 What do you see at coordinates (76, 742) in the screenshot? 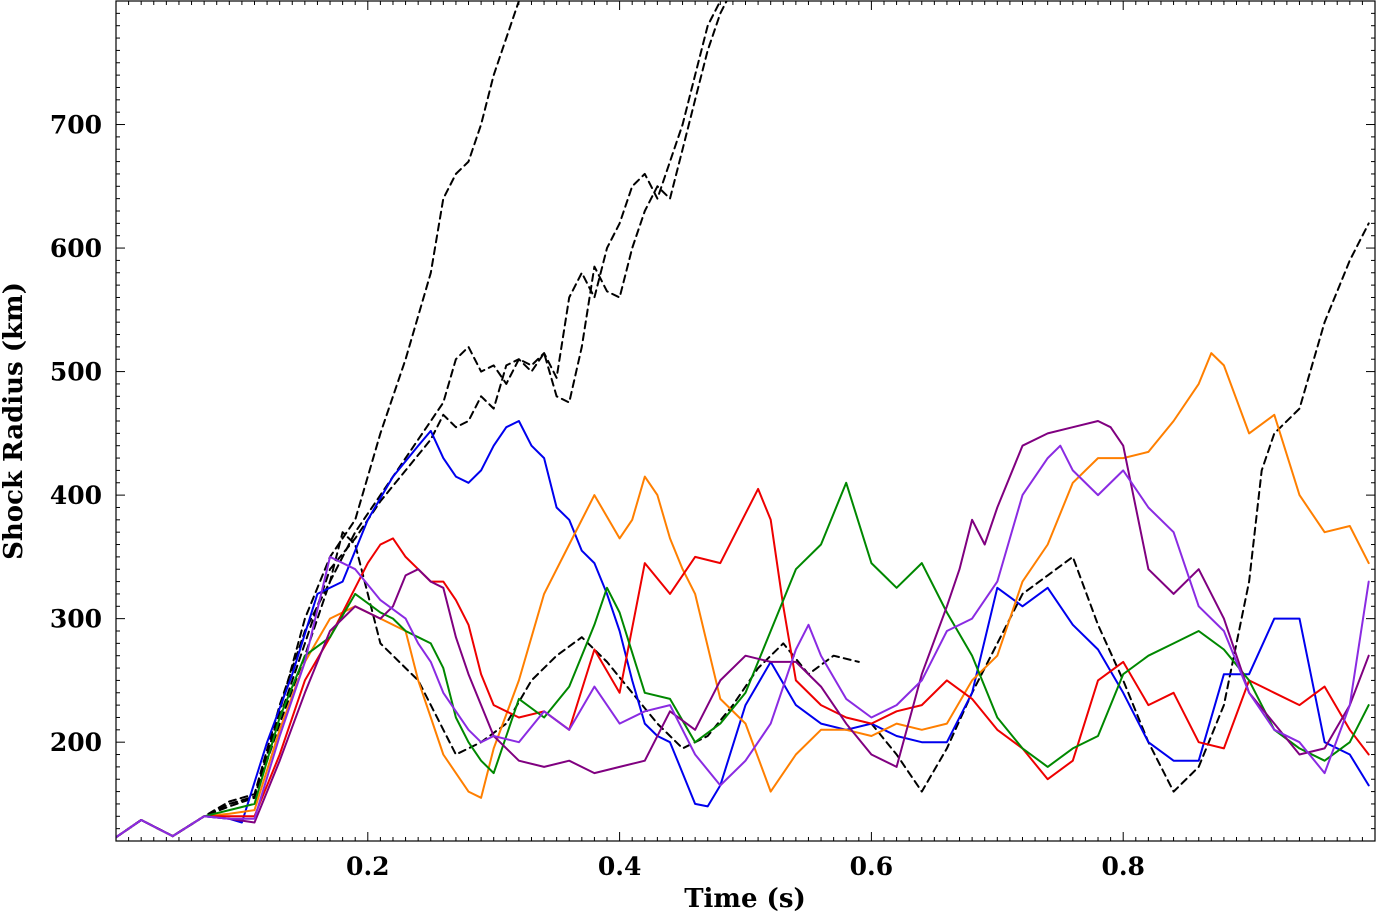
I see `y-tick-label: 200` at bounding box center [76, 742].